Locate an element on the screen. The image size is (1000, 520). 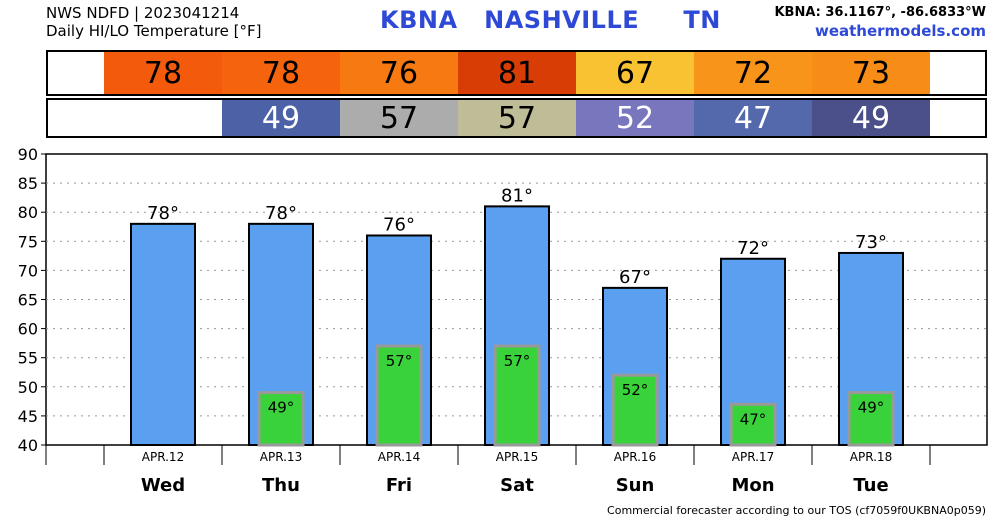
high-bar-label: 81° is located at coordinates (517, 195).